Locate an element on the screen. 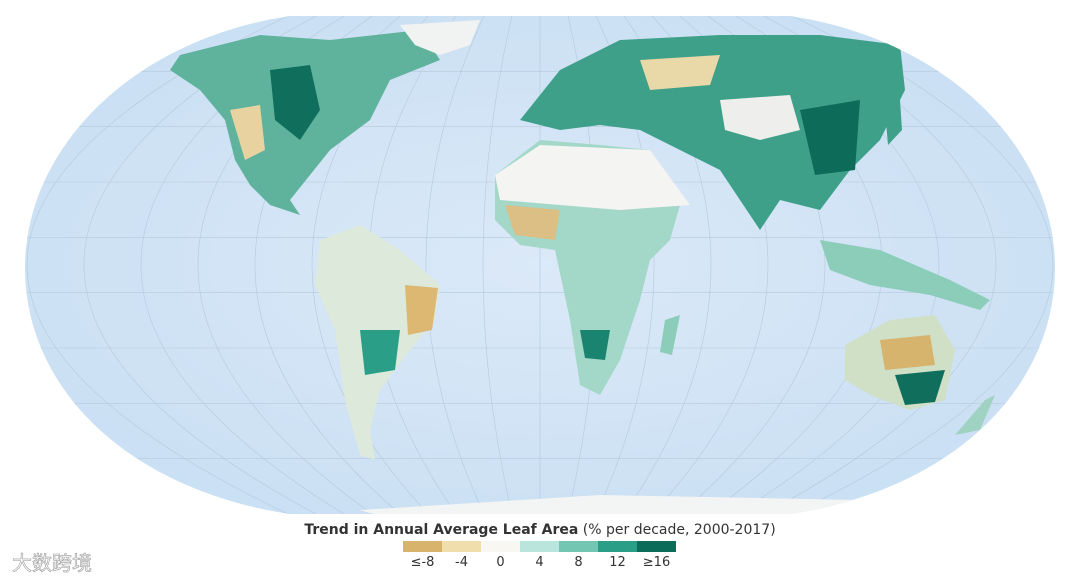  eurasia is located at coordinates (712, 132).